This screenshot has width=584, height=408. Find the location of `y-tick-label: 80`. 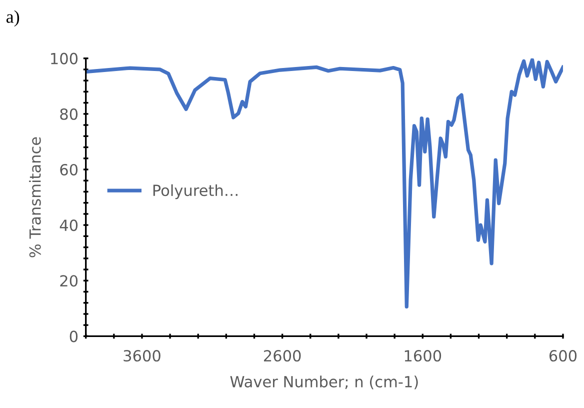

y-tick-label: 80 is located at coordinates (69, 114).